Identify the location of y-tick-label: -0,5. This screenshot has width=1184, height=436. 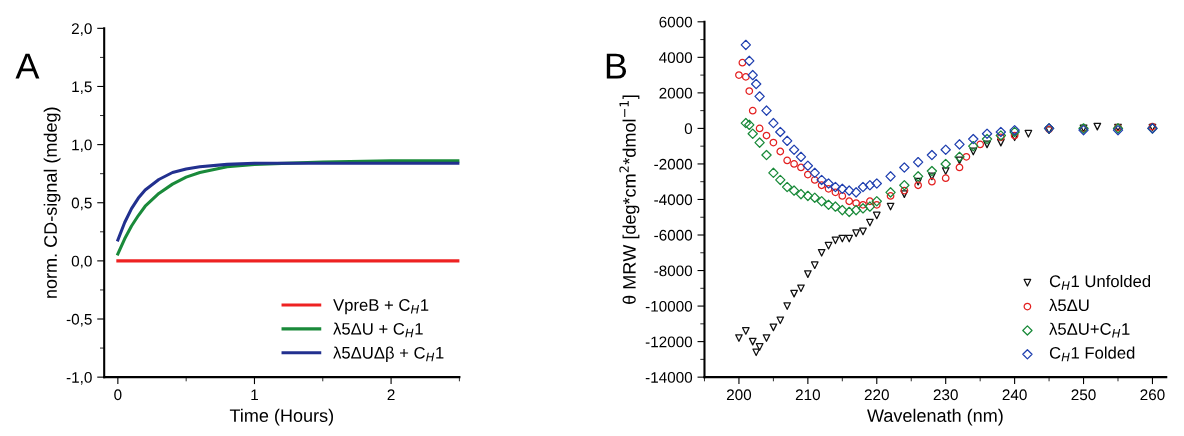
(79, 320).